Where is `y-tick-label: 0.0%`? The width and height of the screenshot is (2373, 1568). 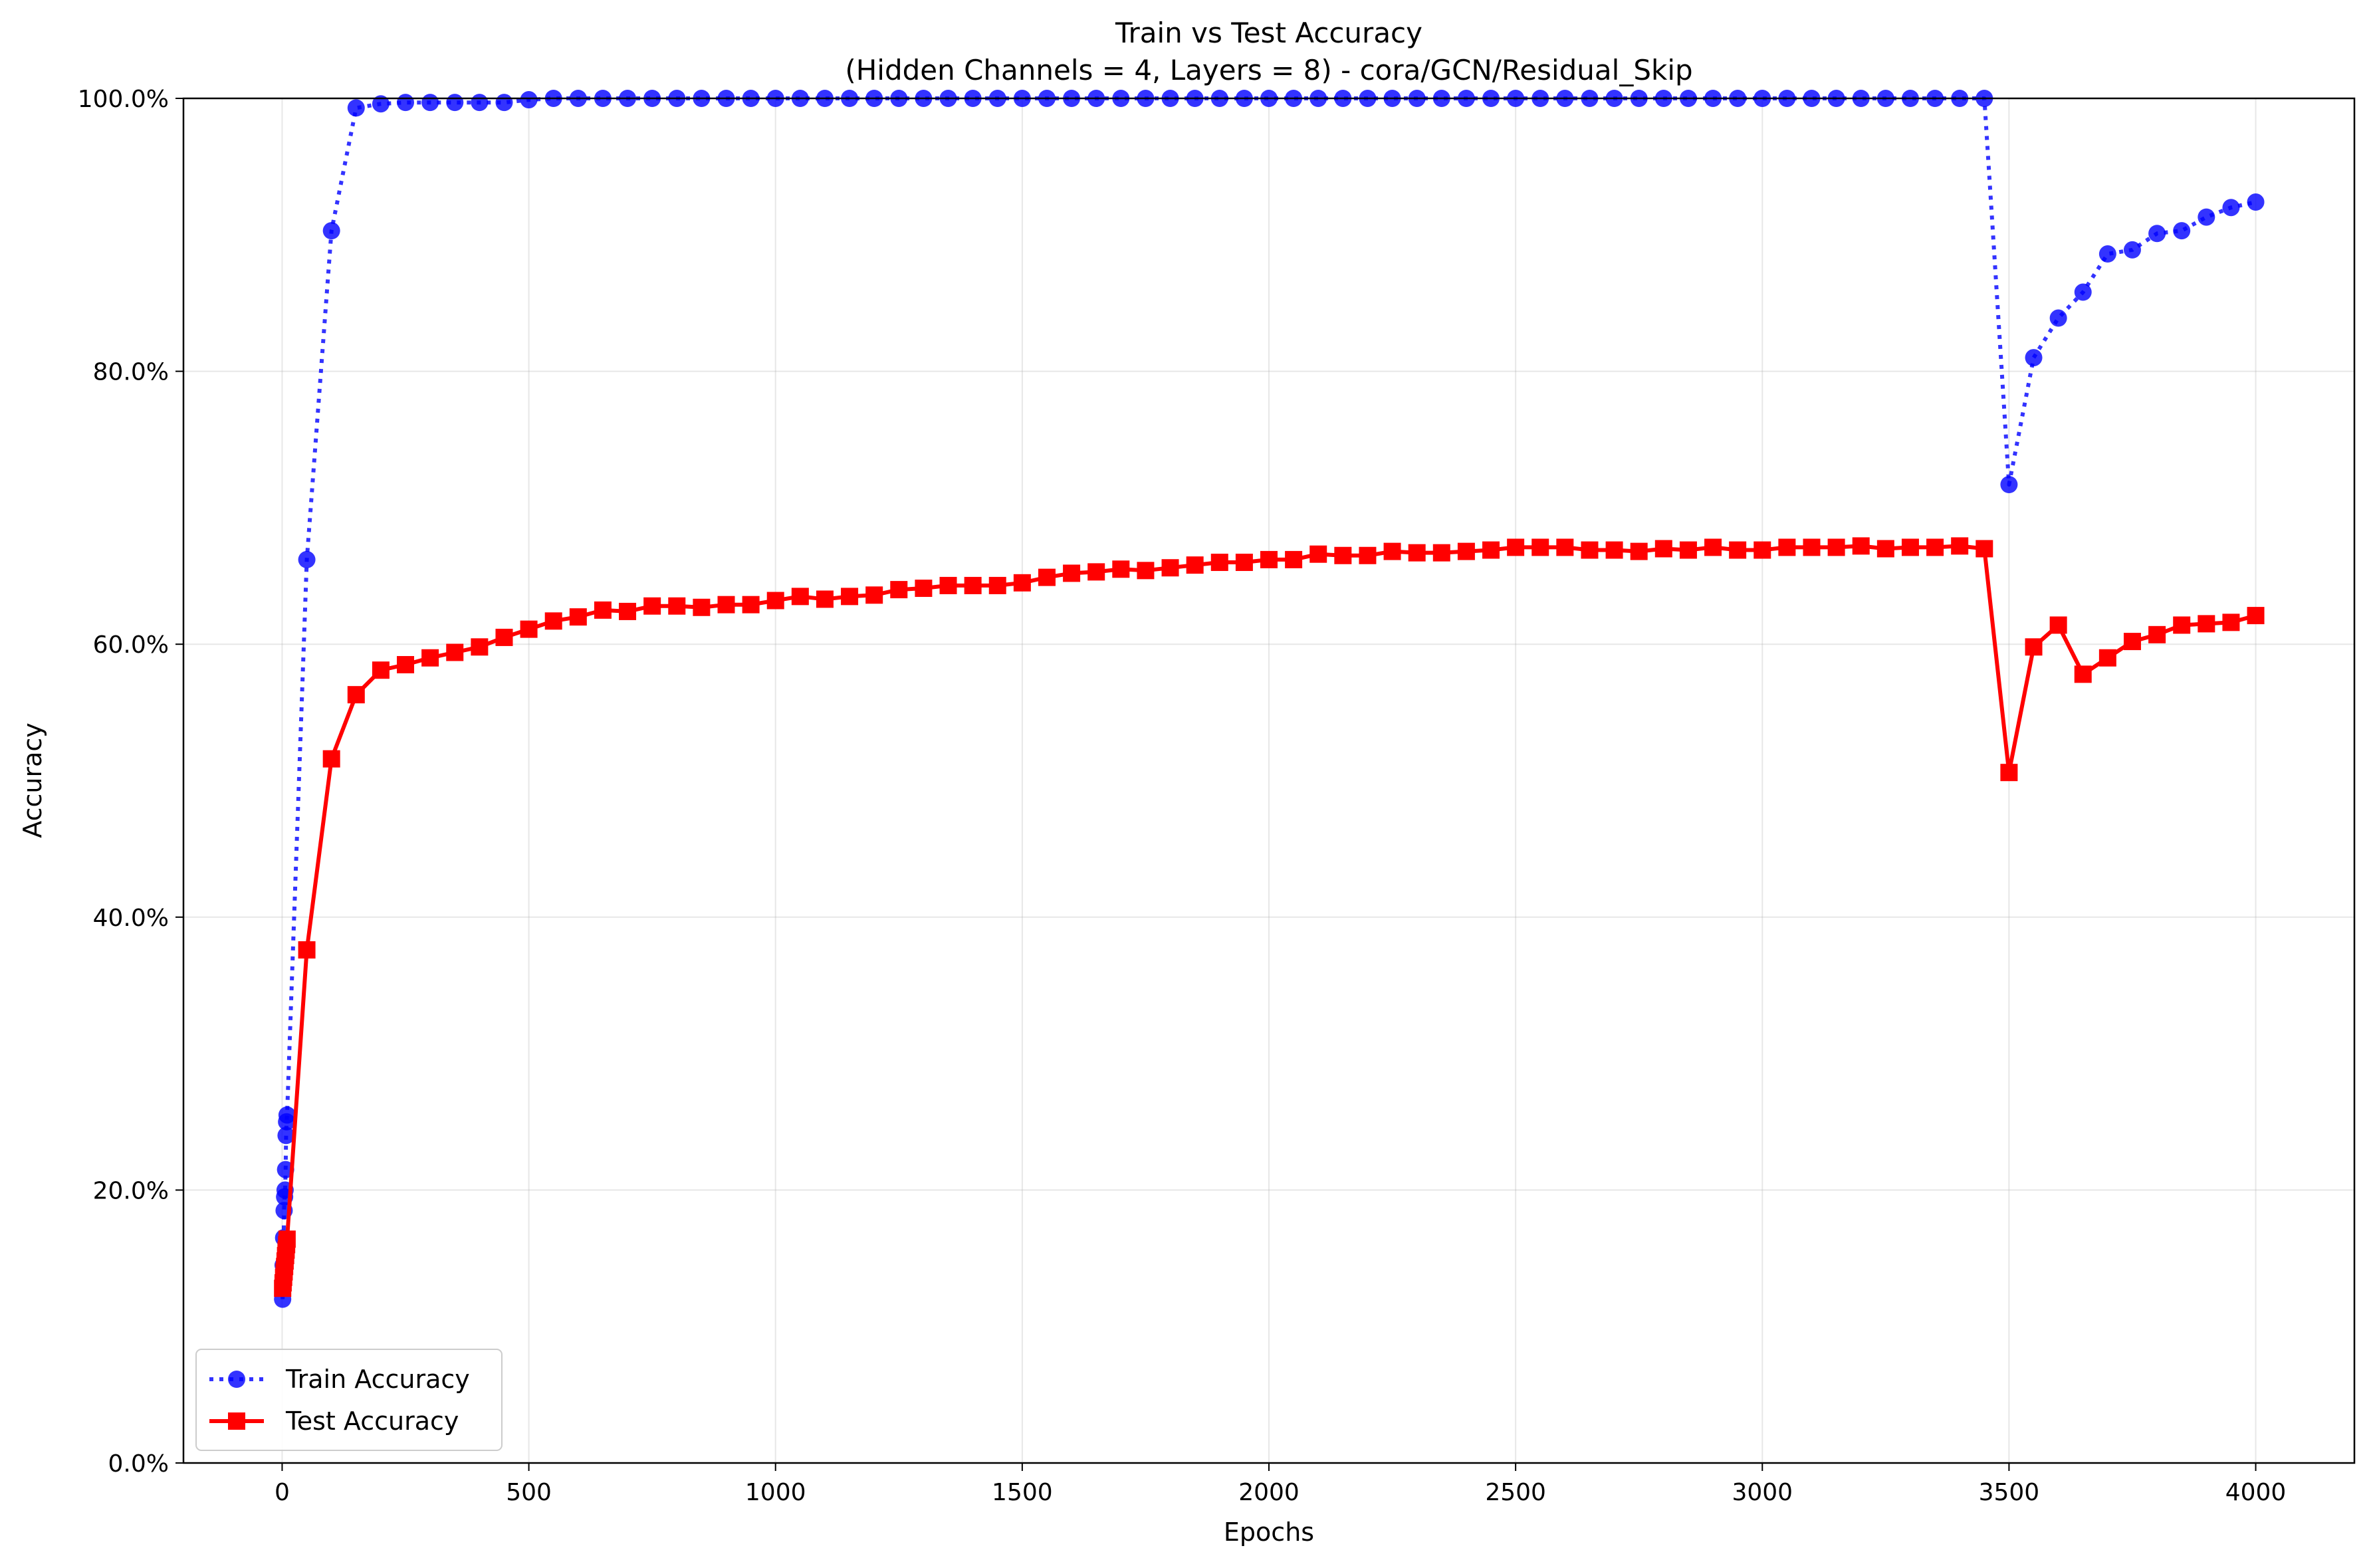
y-tick-label: 0.0% is located at coordinates (138, 1464).